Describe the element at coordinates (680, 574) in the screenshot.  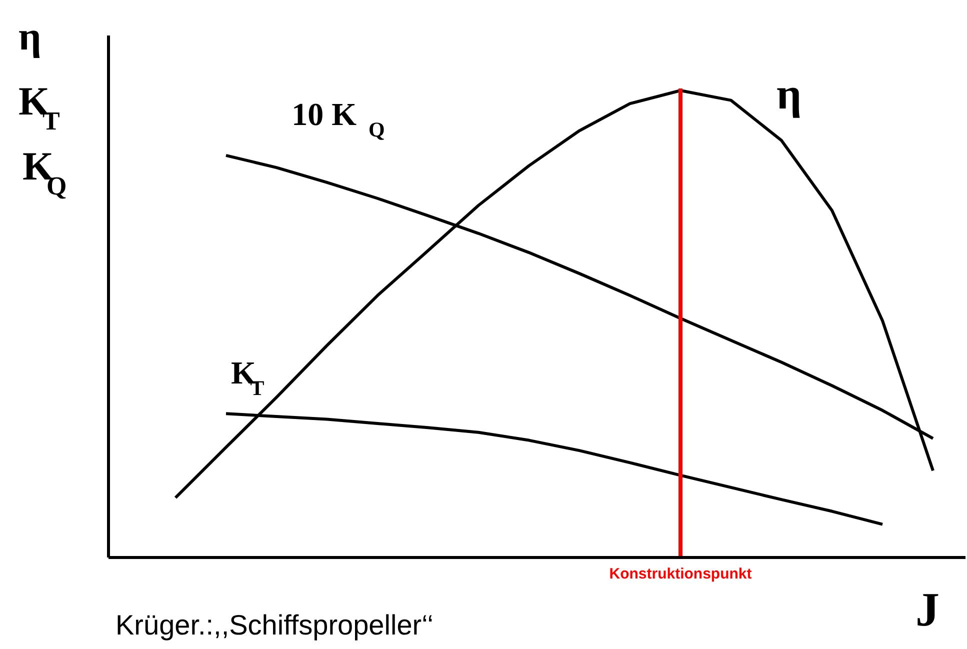
I see `text: Konstruktionspunkt` at that location.